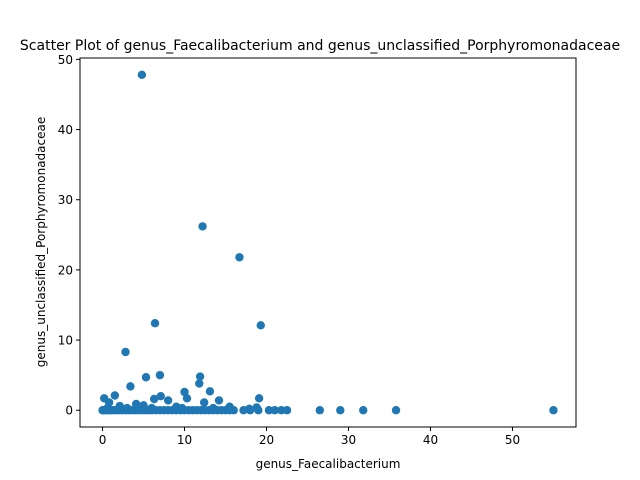 The width and height of the screenshot is (640, 480). Describe the element at coordinates (65, 341) in the screenshot. I see `y-tick-label: 10` at that location.